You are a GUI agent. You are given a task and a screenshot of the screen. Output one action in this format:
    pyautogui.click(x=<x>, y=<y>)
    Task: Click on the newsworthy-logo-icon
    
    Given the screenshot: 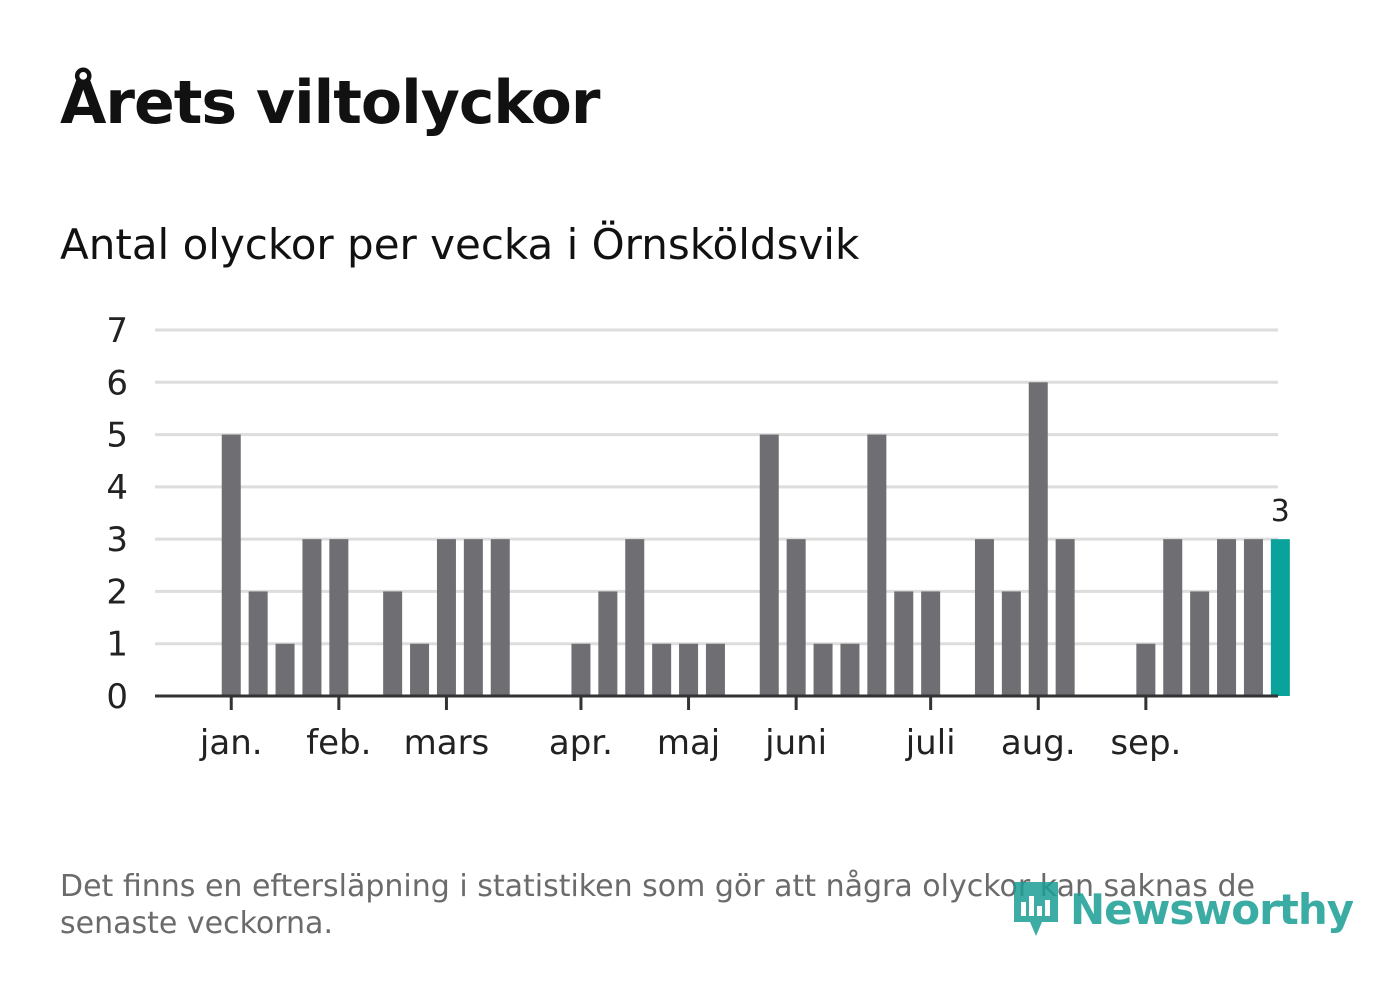 What is the action you would take?
    pyautogui.click(x=1036, y=909)
    